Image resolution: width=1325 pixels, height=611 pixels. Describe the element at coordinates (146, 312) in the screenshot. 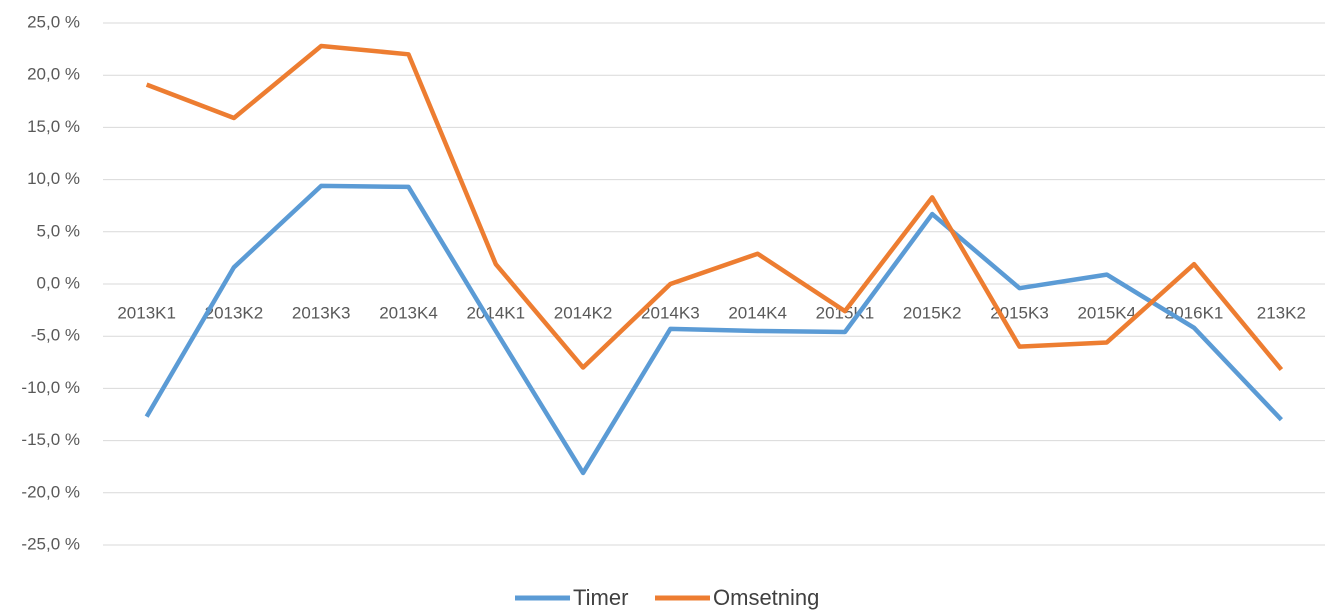

I see `x-tick-label: 2013K1` at that location.